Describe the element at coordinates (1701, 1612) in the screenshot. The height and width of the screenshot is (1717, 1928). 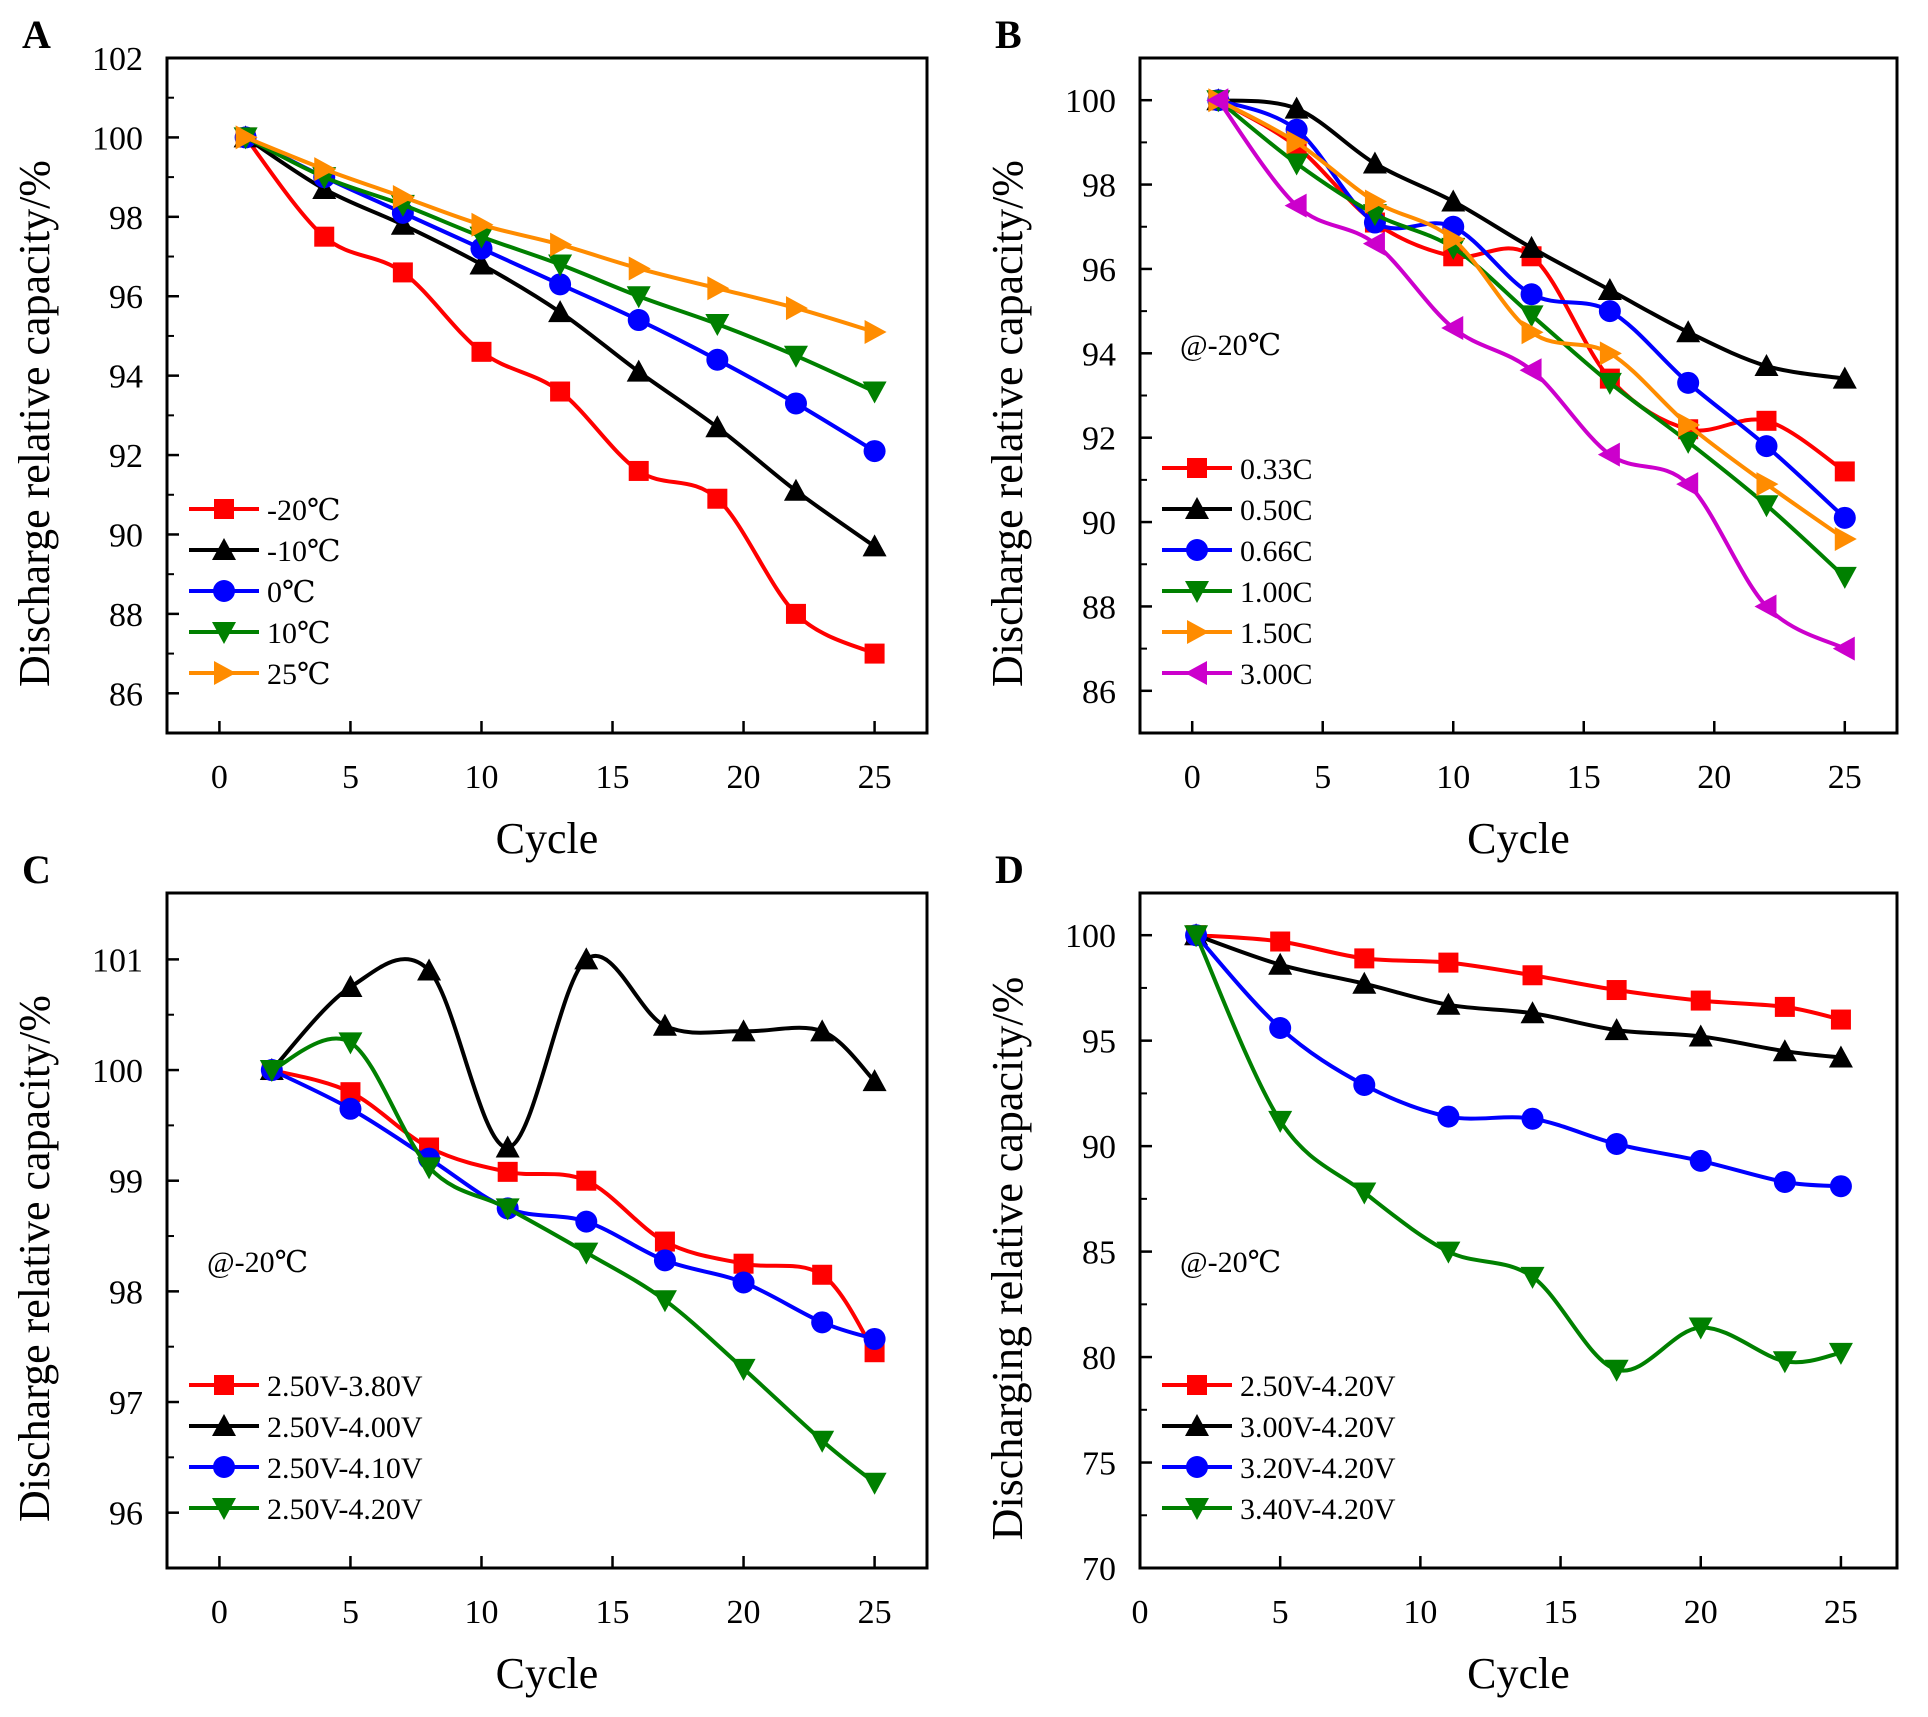
I see `x-tick-label: 20` at that location.